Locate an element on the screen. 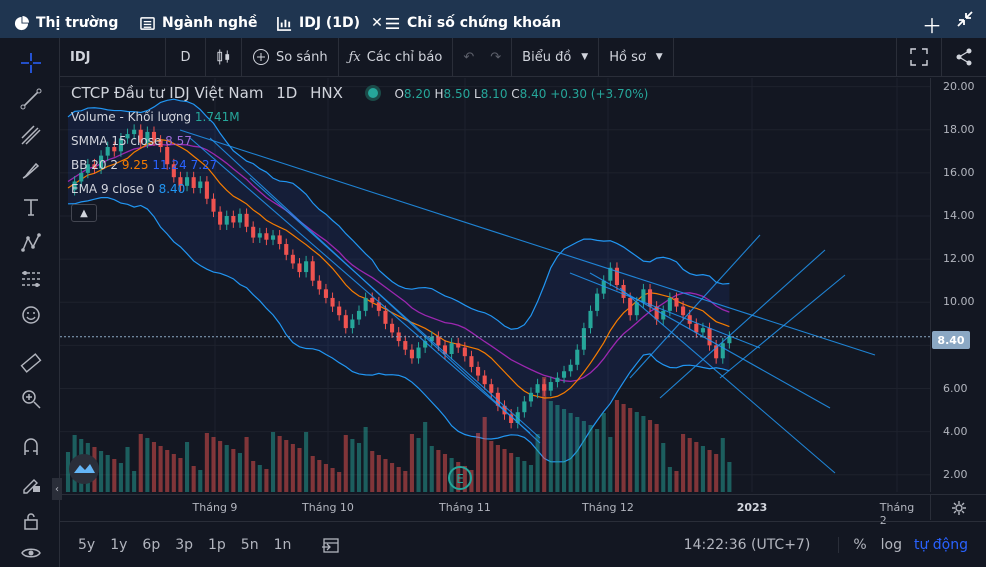 This screenshot has width=986, height=567. tab-market: Thị trường is located at coordinates (66, 23).